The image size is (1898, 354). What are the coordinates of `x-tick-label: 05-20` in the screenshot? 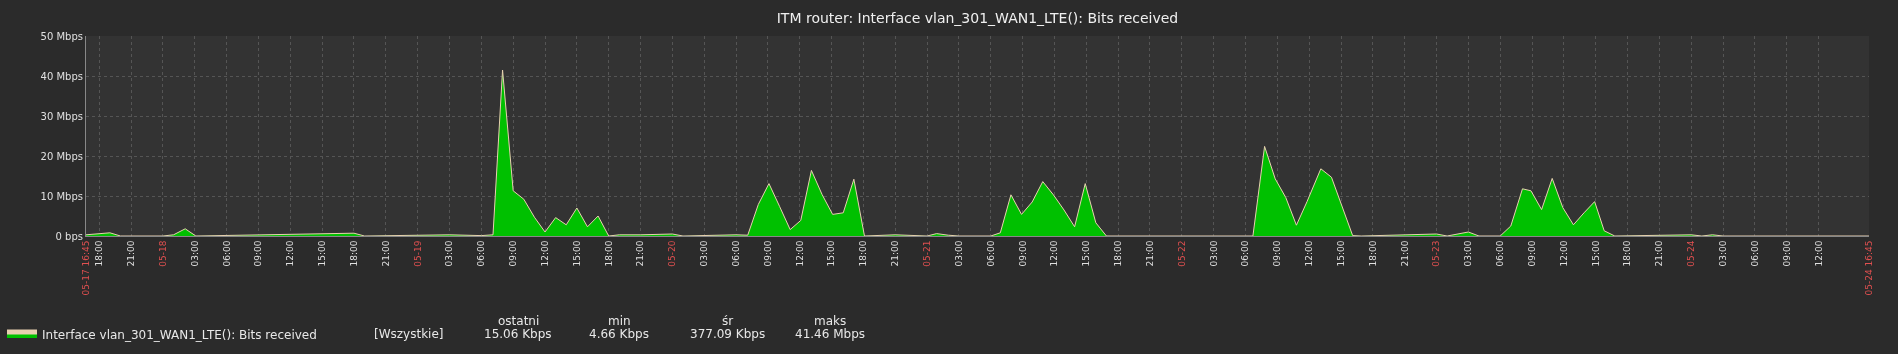 It's located at (672, 253).